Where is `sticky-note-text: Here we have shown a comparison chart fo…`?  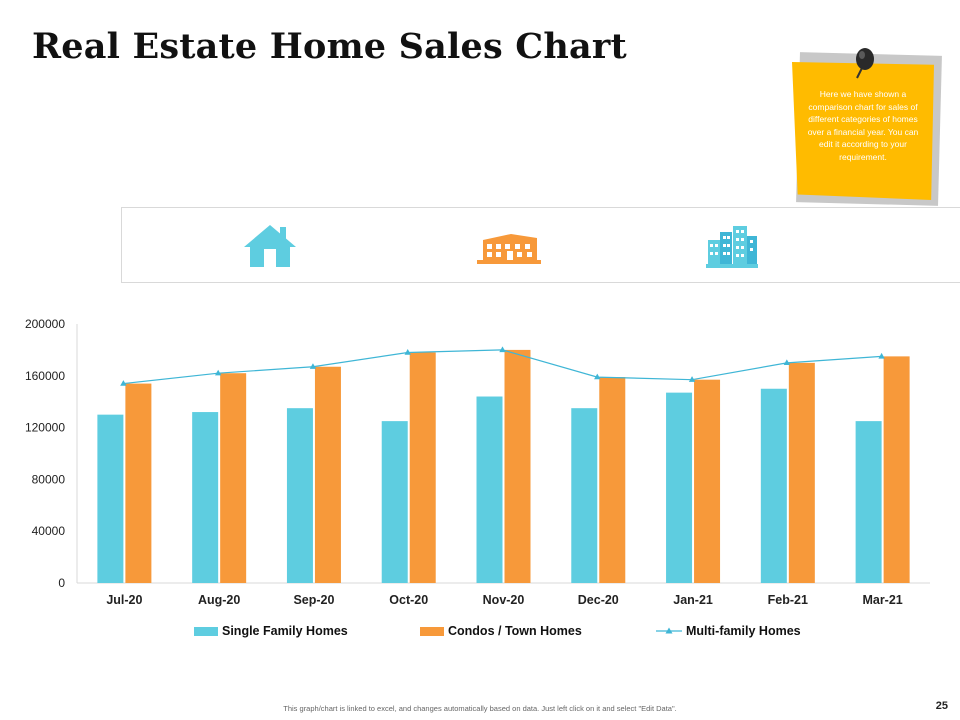
sticky-note-text: Here we have shown a comparison chart fo… is located at coordinates (863, 131).